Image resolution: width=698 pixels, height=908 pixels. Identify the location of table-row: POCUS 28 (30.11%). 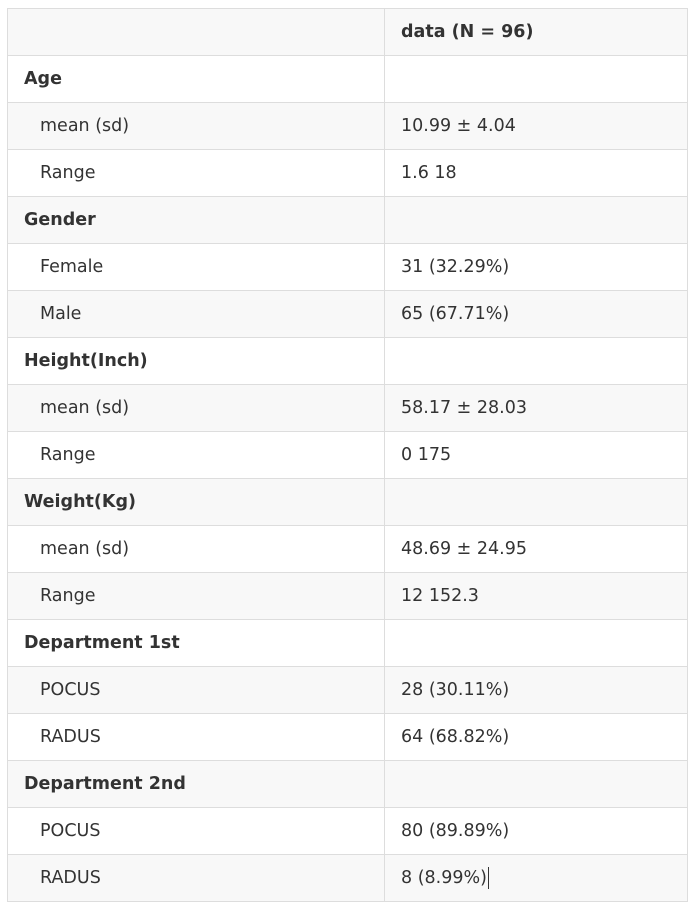
(347, 690).